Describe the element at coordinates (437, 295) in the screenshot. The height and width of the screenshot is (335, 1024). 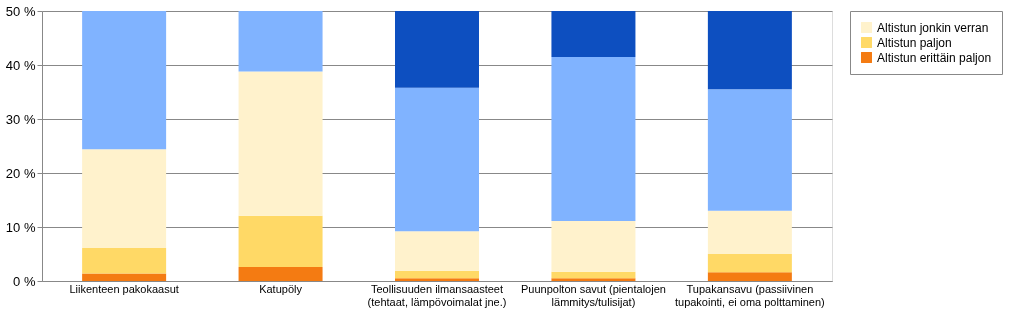
I see `x-tick-label: Teollisuuden ilmansaasteet (tehtaat, lämpövoimalat jne.)` at that location.